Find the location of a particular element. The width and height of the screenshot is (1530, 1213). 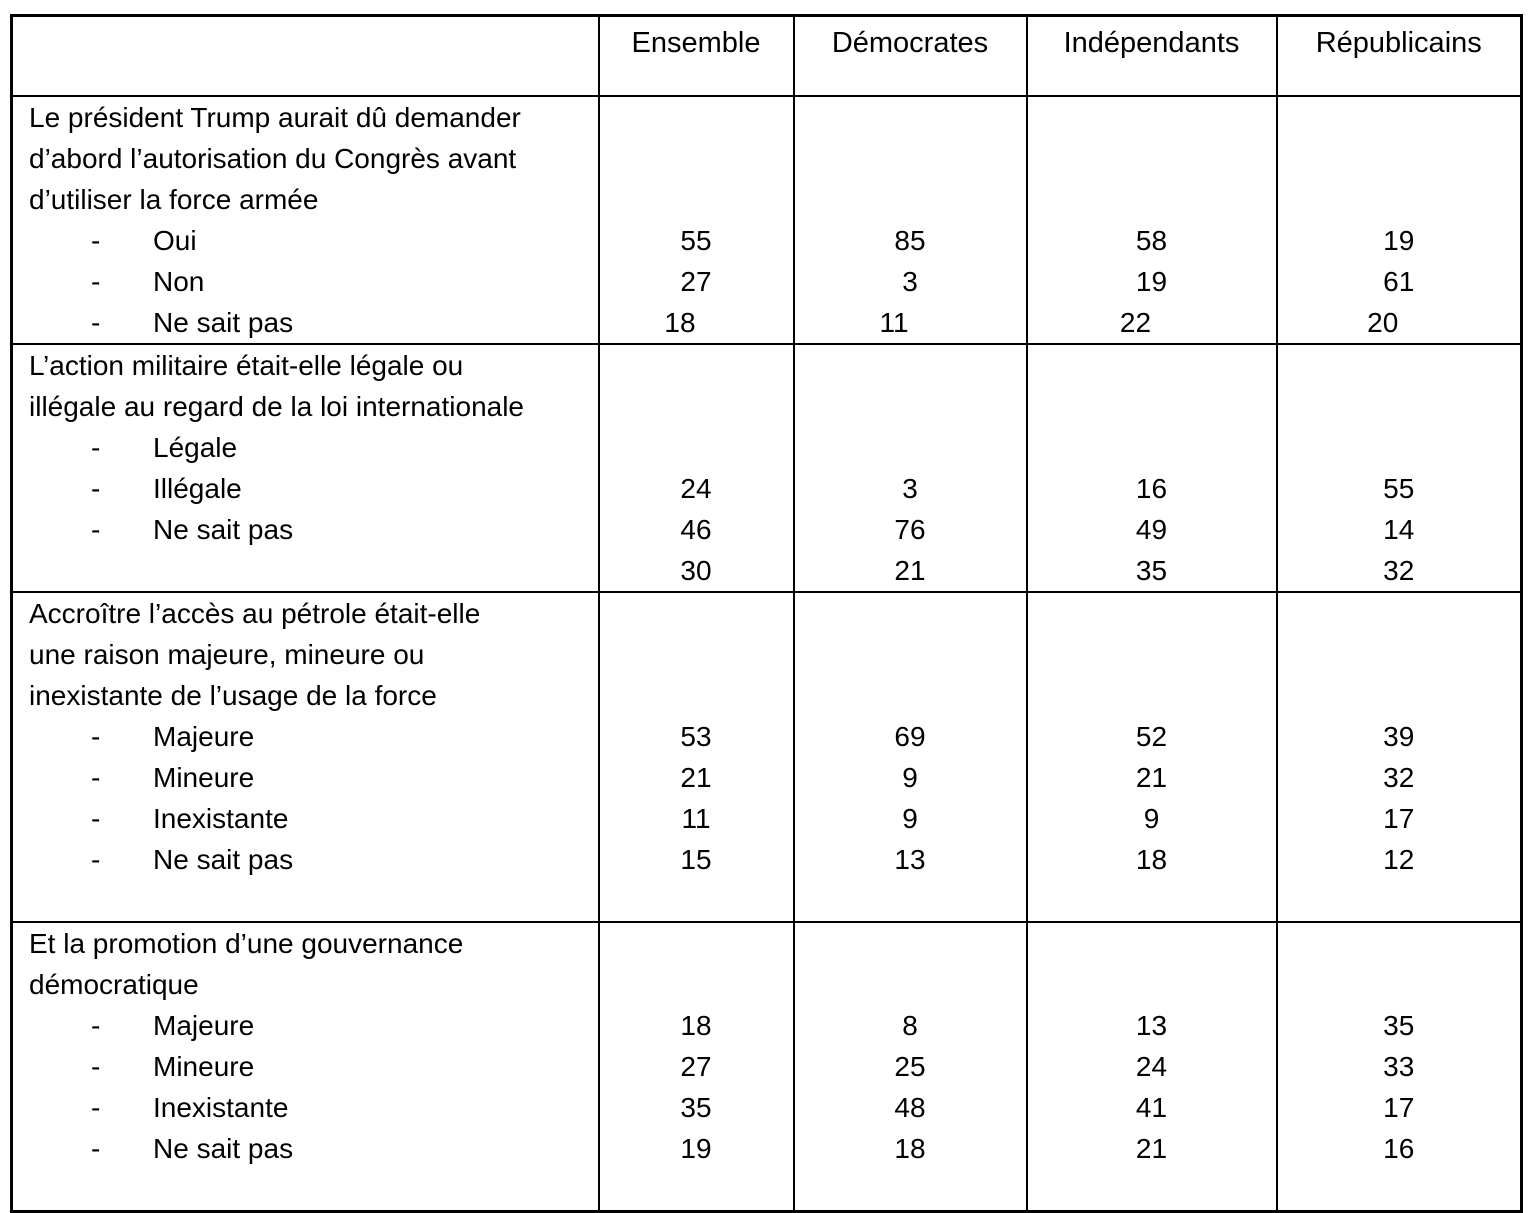

answer-label: Légale is located at coordinates (195, 447).